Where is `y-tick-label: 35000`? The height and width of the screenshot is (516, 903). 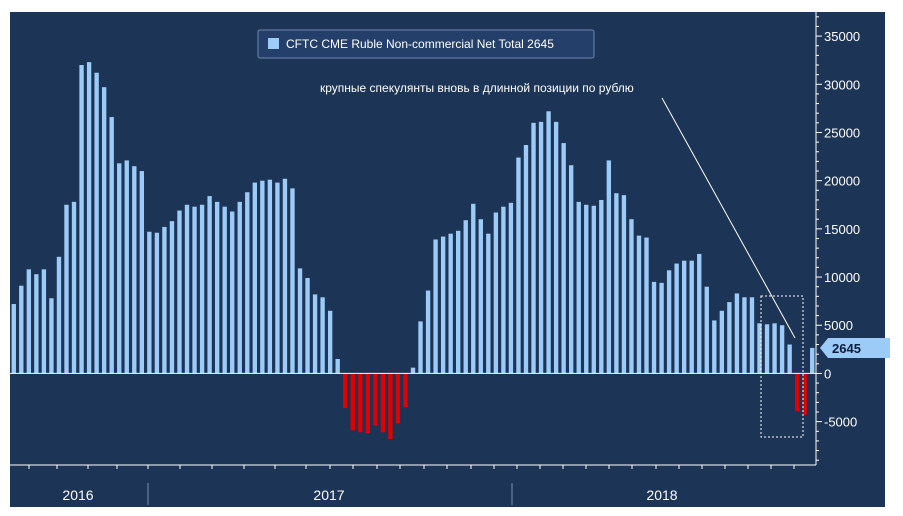 y-tick-label: 35000 is located at coordinates (842, 36).